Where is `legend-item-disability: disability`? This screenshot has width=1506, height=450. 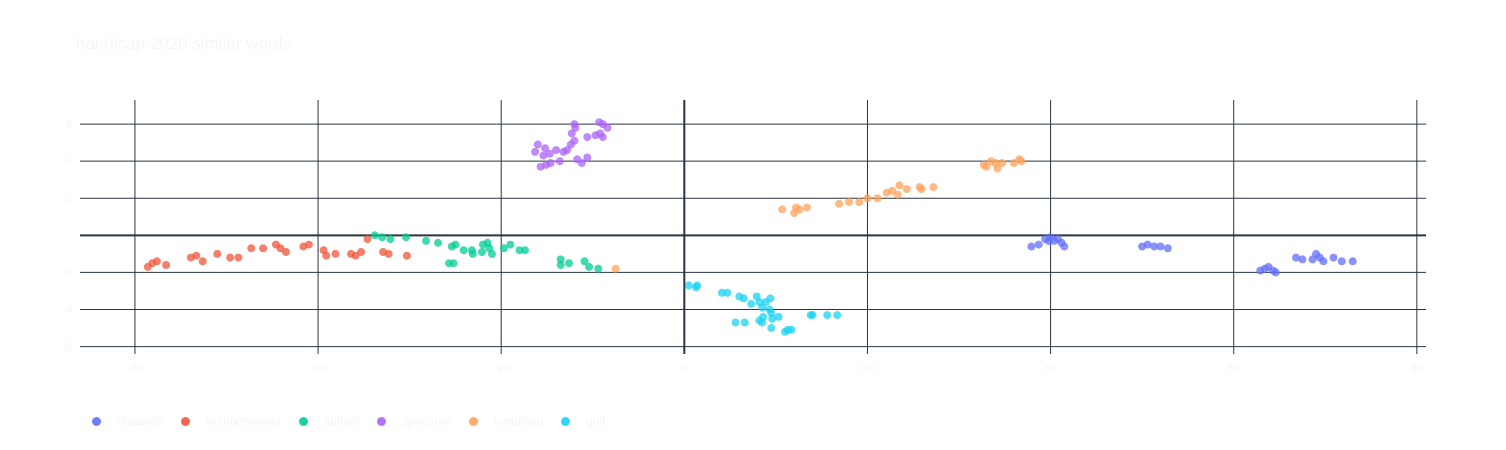 legend-item-disability: disability is located at coordinates (127, 421).